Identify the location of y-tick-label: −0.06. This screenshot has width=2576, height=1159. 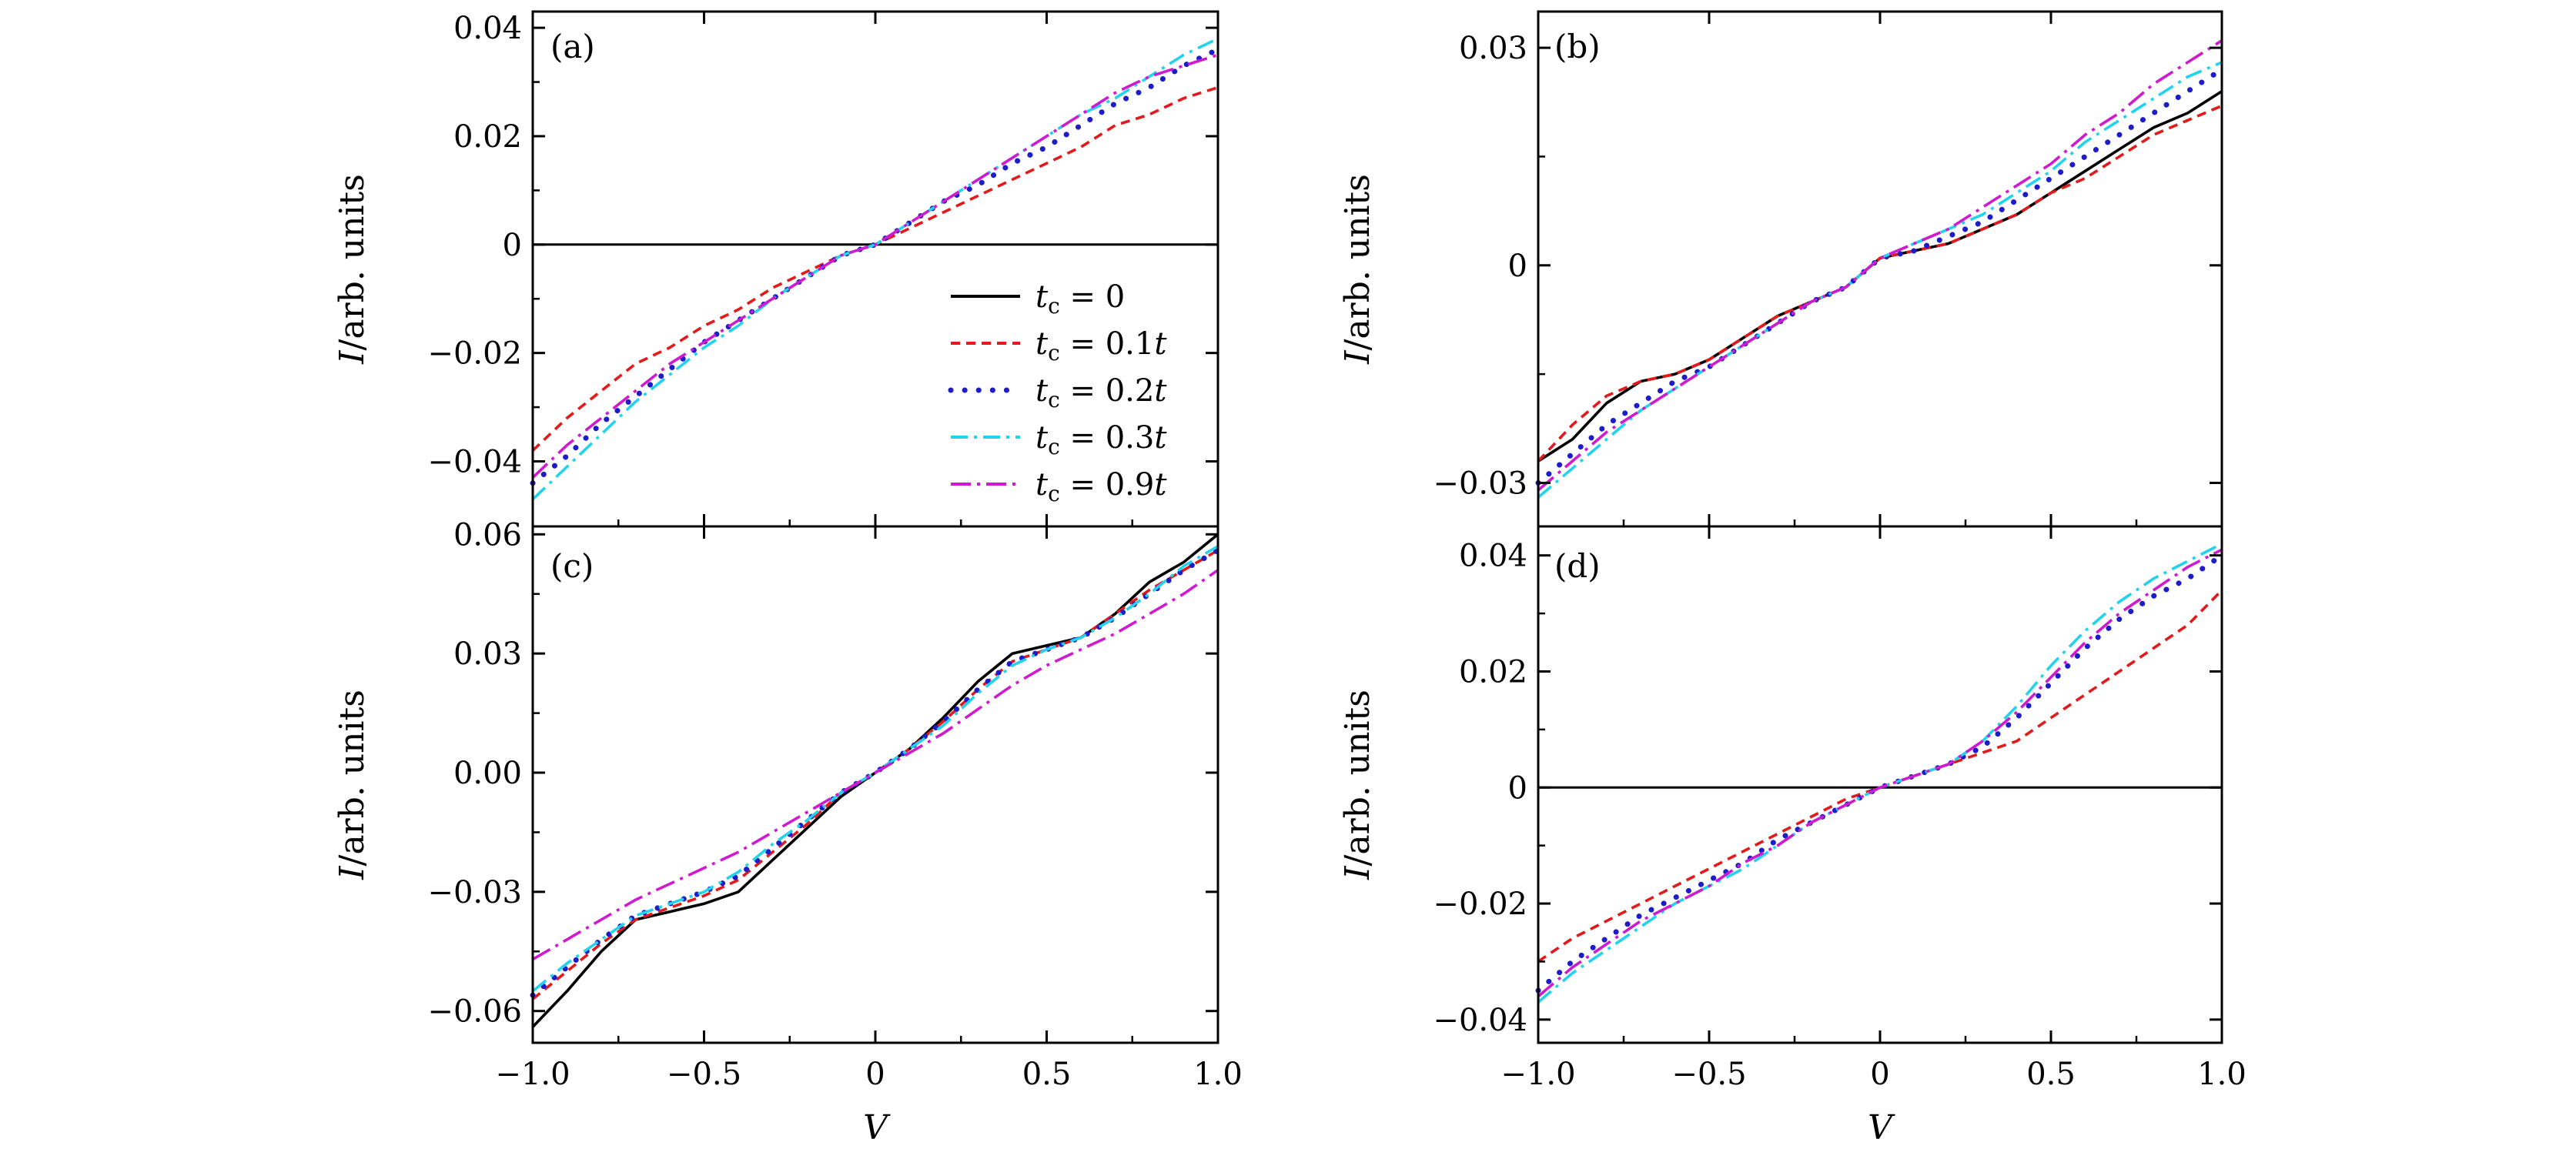
(475, 1012).